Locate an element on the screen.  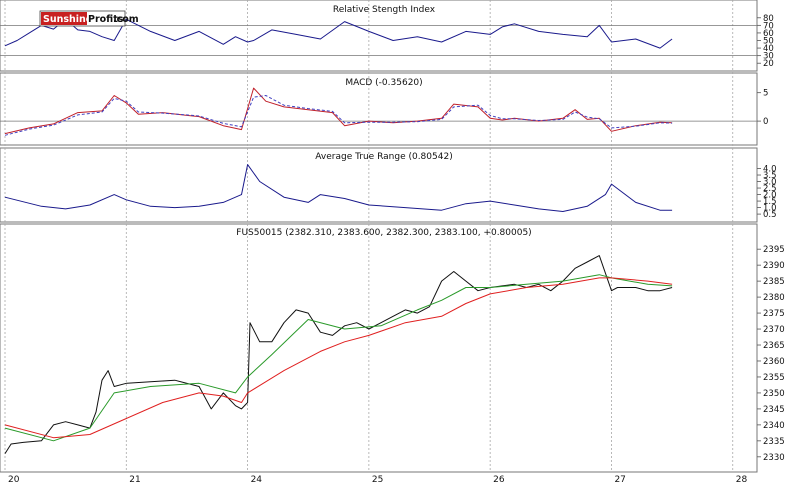
logo-text-sunshine: Sunshine is located at coordinates (67, 19).